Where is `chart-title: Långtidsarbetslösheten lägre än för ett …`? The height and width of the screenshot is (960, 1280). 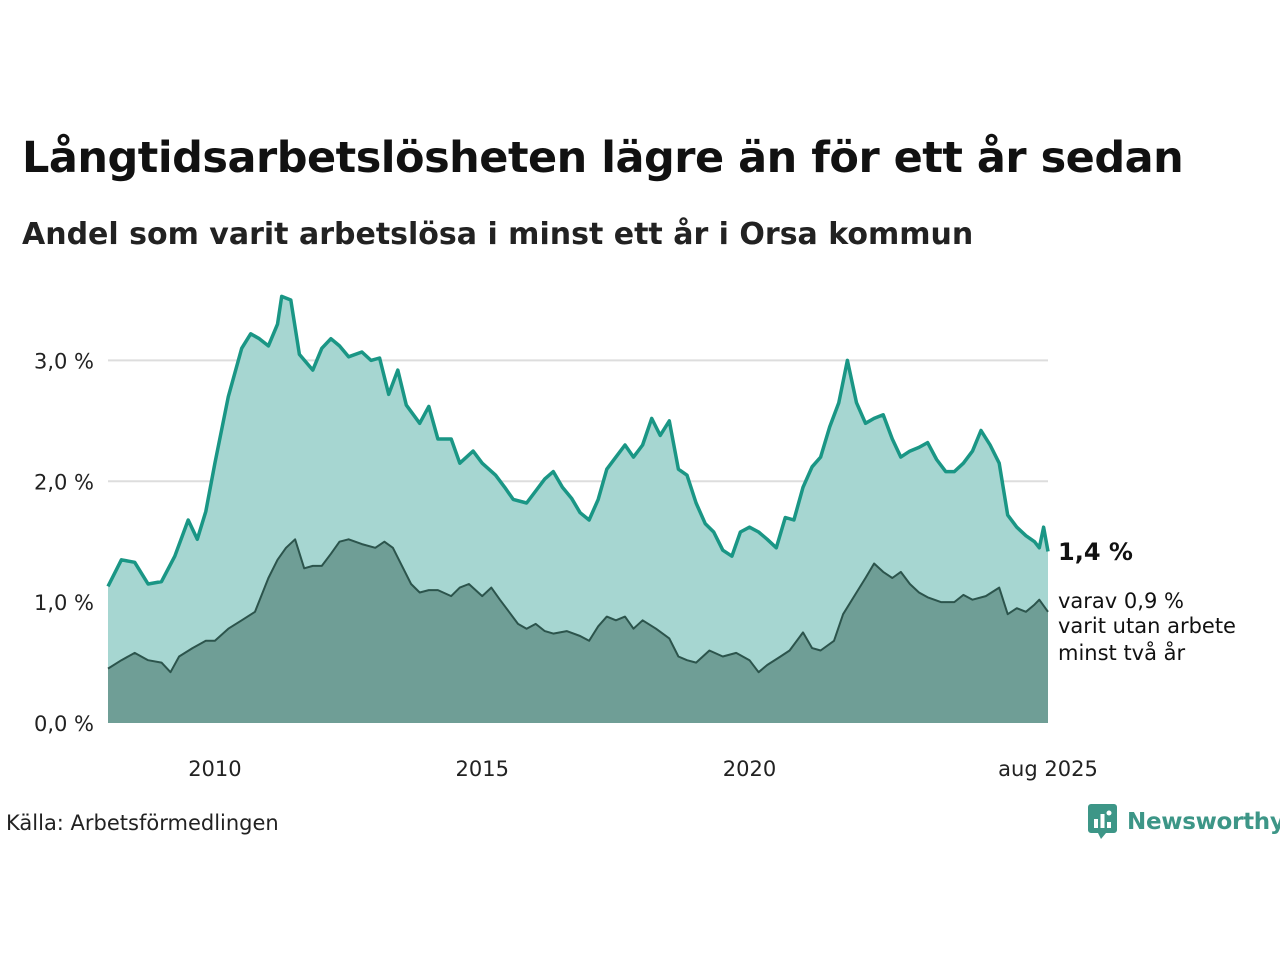 chart-title: Långtidsarbetslösheten lägre än för ett … is located at coordinates (603, 158).